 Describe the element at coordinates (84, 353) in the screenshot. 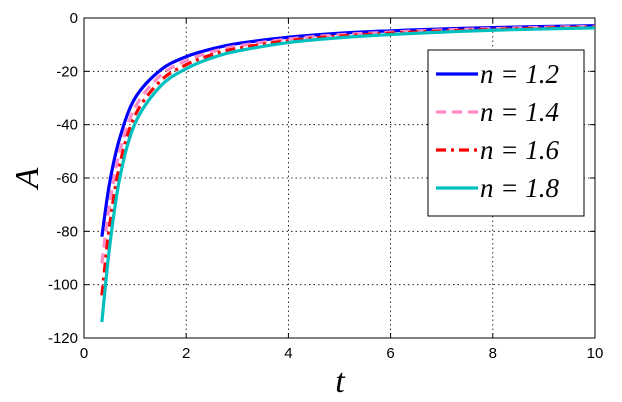

I see `x-tick-label: 0` at that location.